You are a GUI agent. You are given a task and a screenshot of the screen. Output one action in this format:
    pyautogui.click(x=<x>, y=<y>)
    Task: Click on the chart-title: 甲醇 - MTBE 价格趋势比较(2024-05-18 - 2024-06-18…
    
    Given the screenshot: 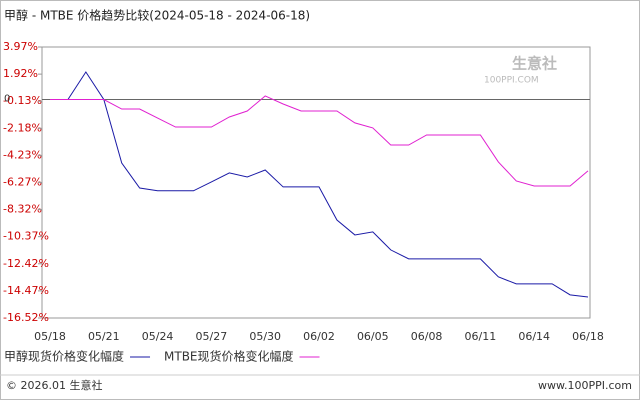 What is the action you would take?
    pyautogui.click(x=157, y=15)
    